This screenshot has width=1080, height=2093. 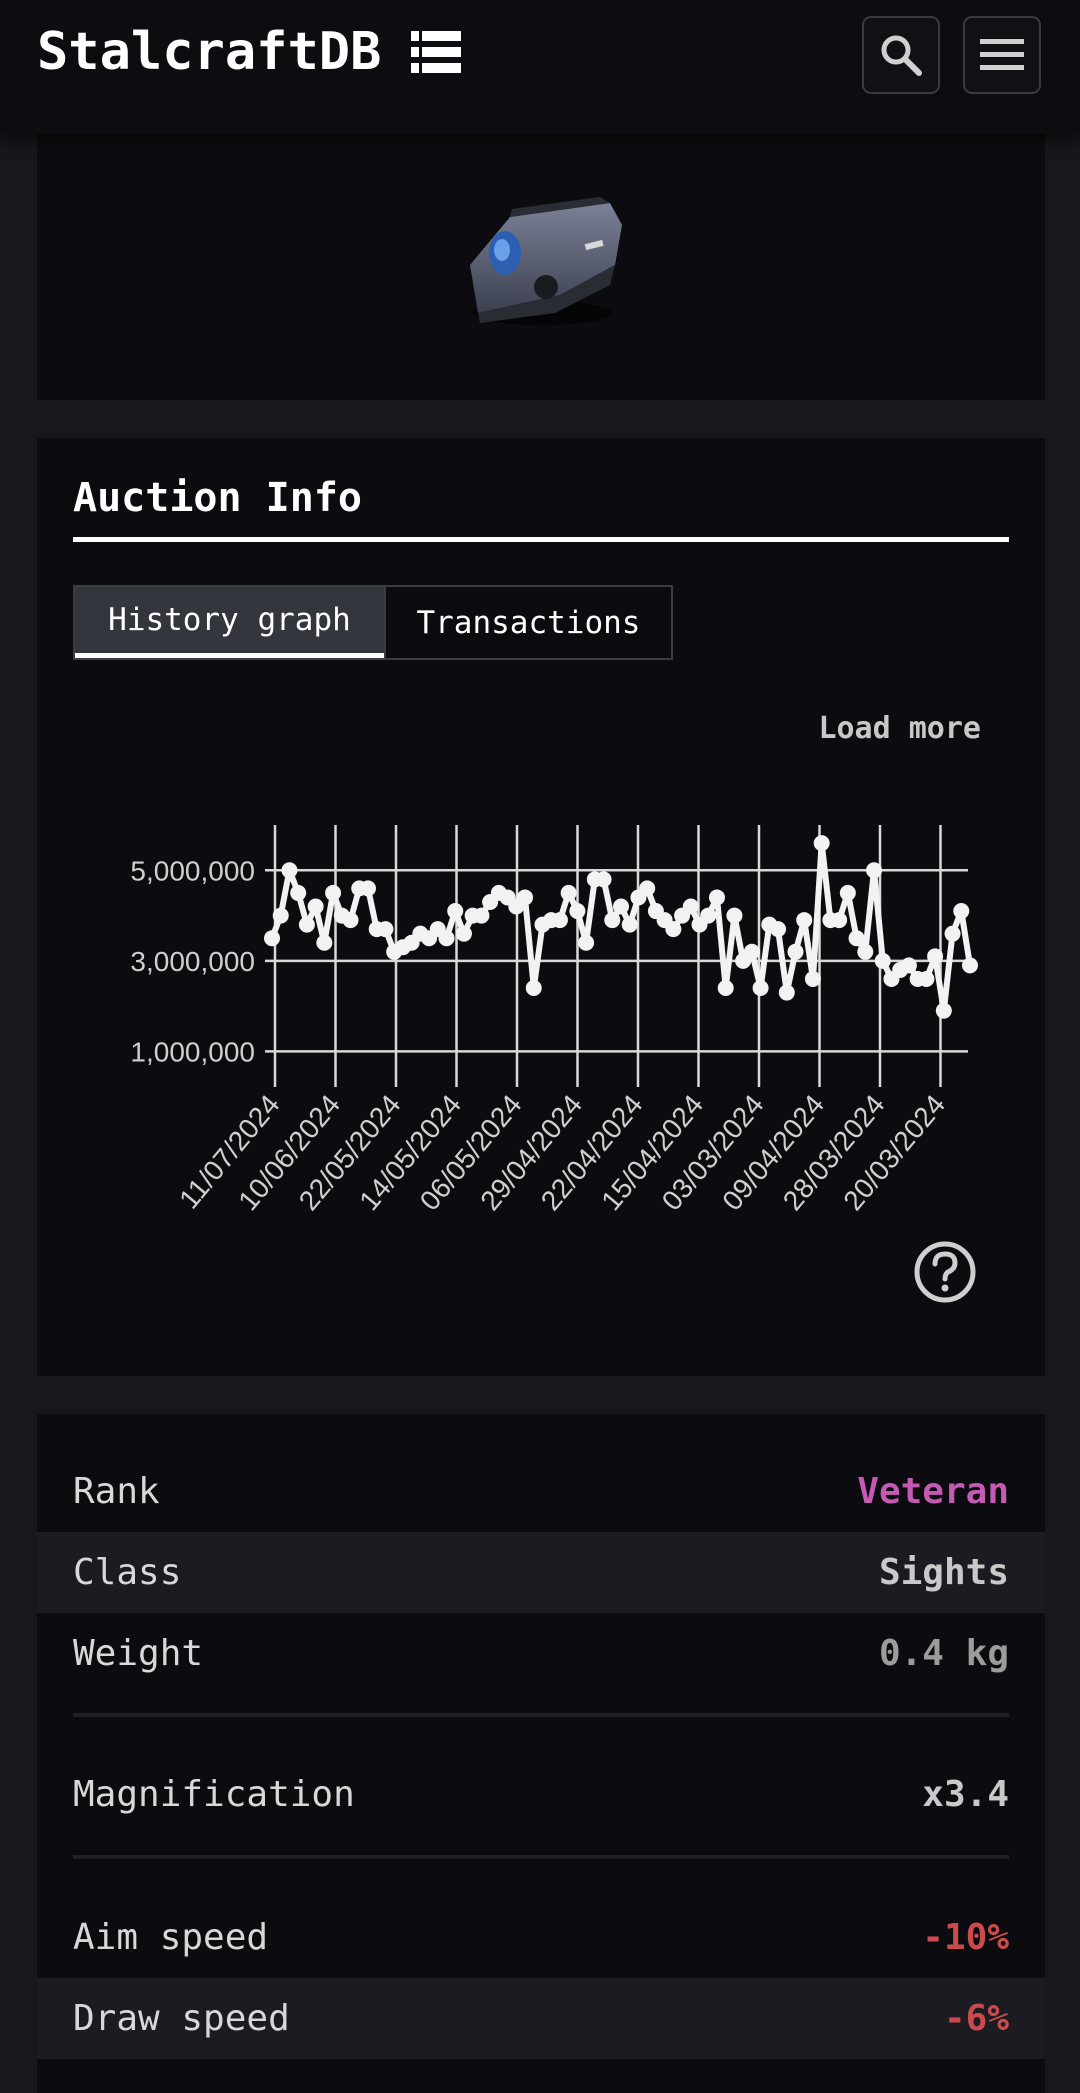 I want to click on y-tick-label: 5,000,000, so click(x=192, y=870).